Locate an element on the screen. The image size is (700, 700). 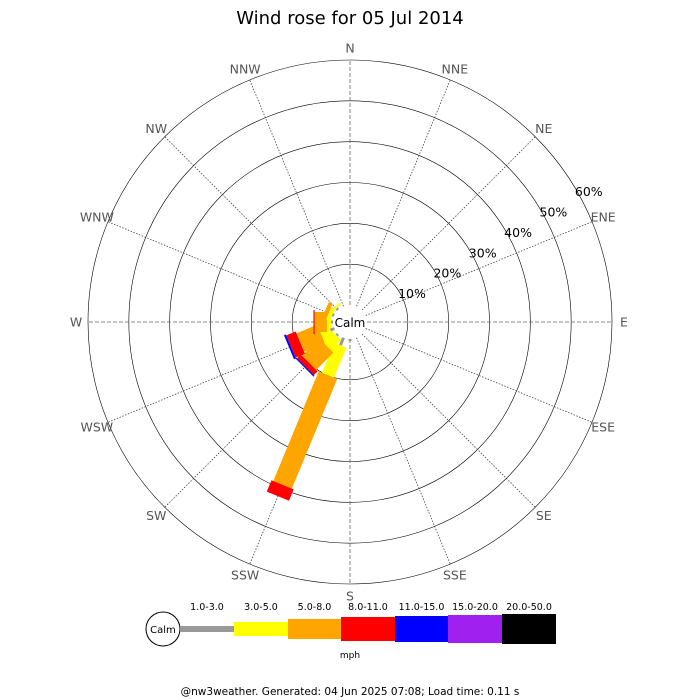
direction-label: W is located at coordinates (76, 322).